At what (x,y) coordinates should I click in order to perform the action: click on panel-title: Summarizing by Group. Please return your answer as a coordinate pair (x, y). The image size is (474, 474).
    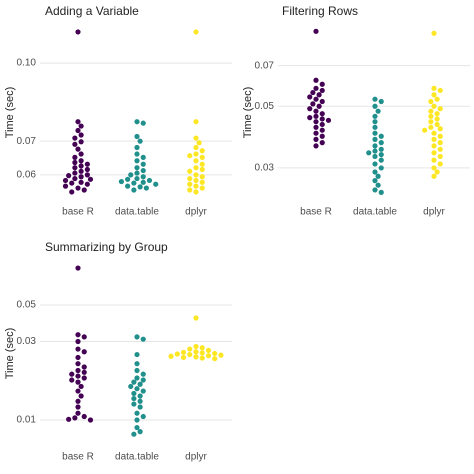
    Looking at the image, I should click on (106, 247).